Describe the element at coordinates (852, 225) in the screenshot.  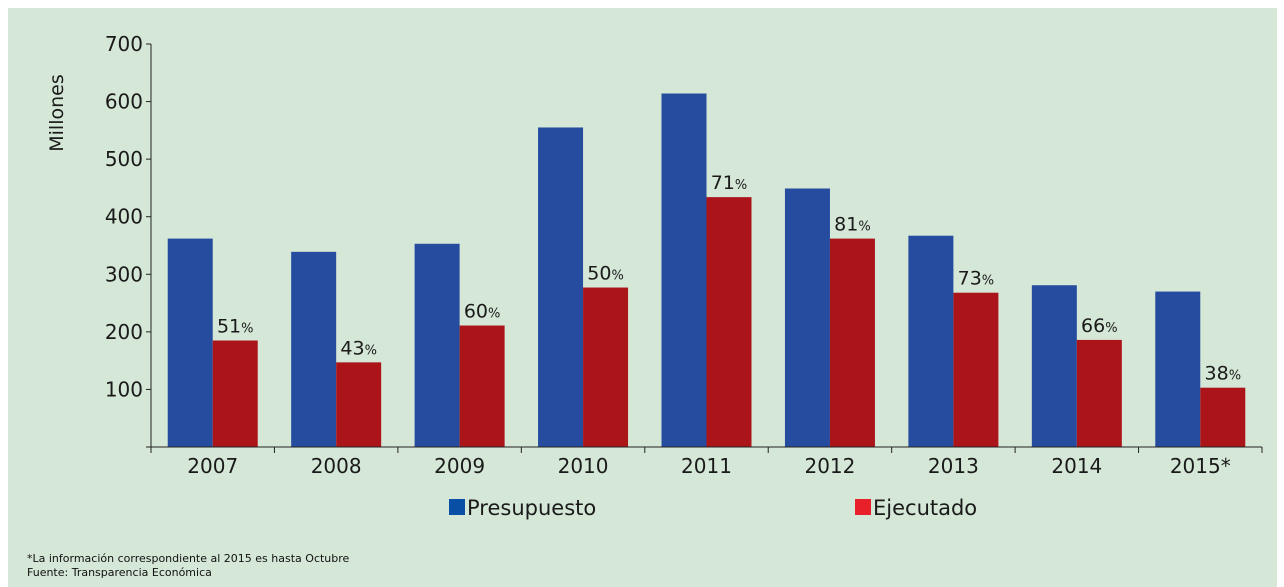
I see `data-label: 81%` at that location.